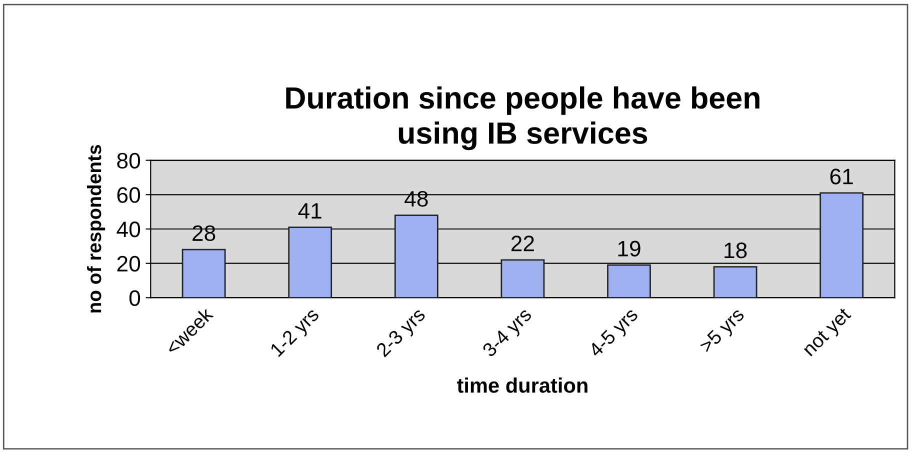 The image size is (913, 458). Describe the element at coordinates (402, 333) in the screenshot. I see `x-tick-label: 2-3 yrs` at that location.